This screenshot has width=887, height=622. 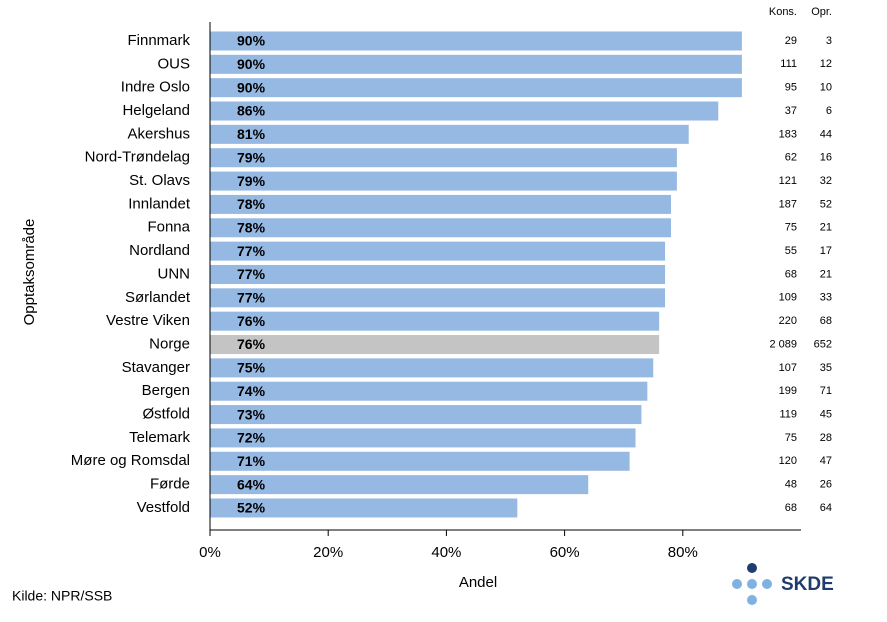 I want to click on table-cell: 28, so click(x=826, y=438).